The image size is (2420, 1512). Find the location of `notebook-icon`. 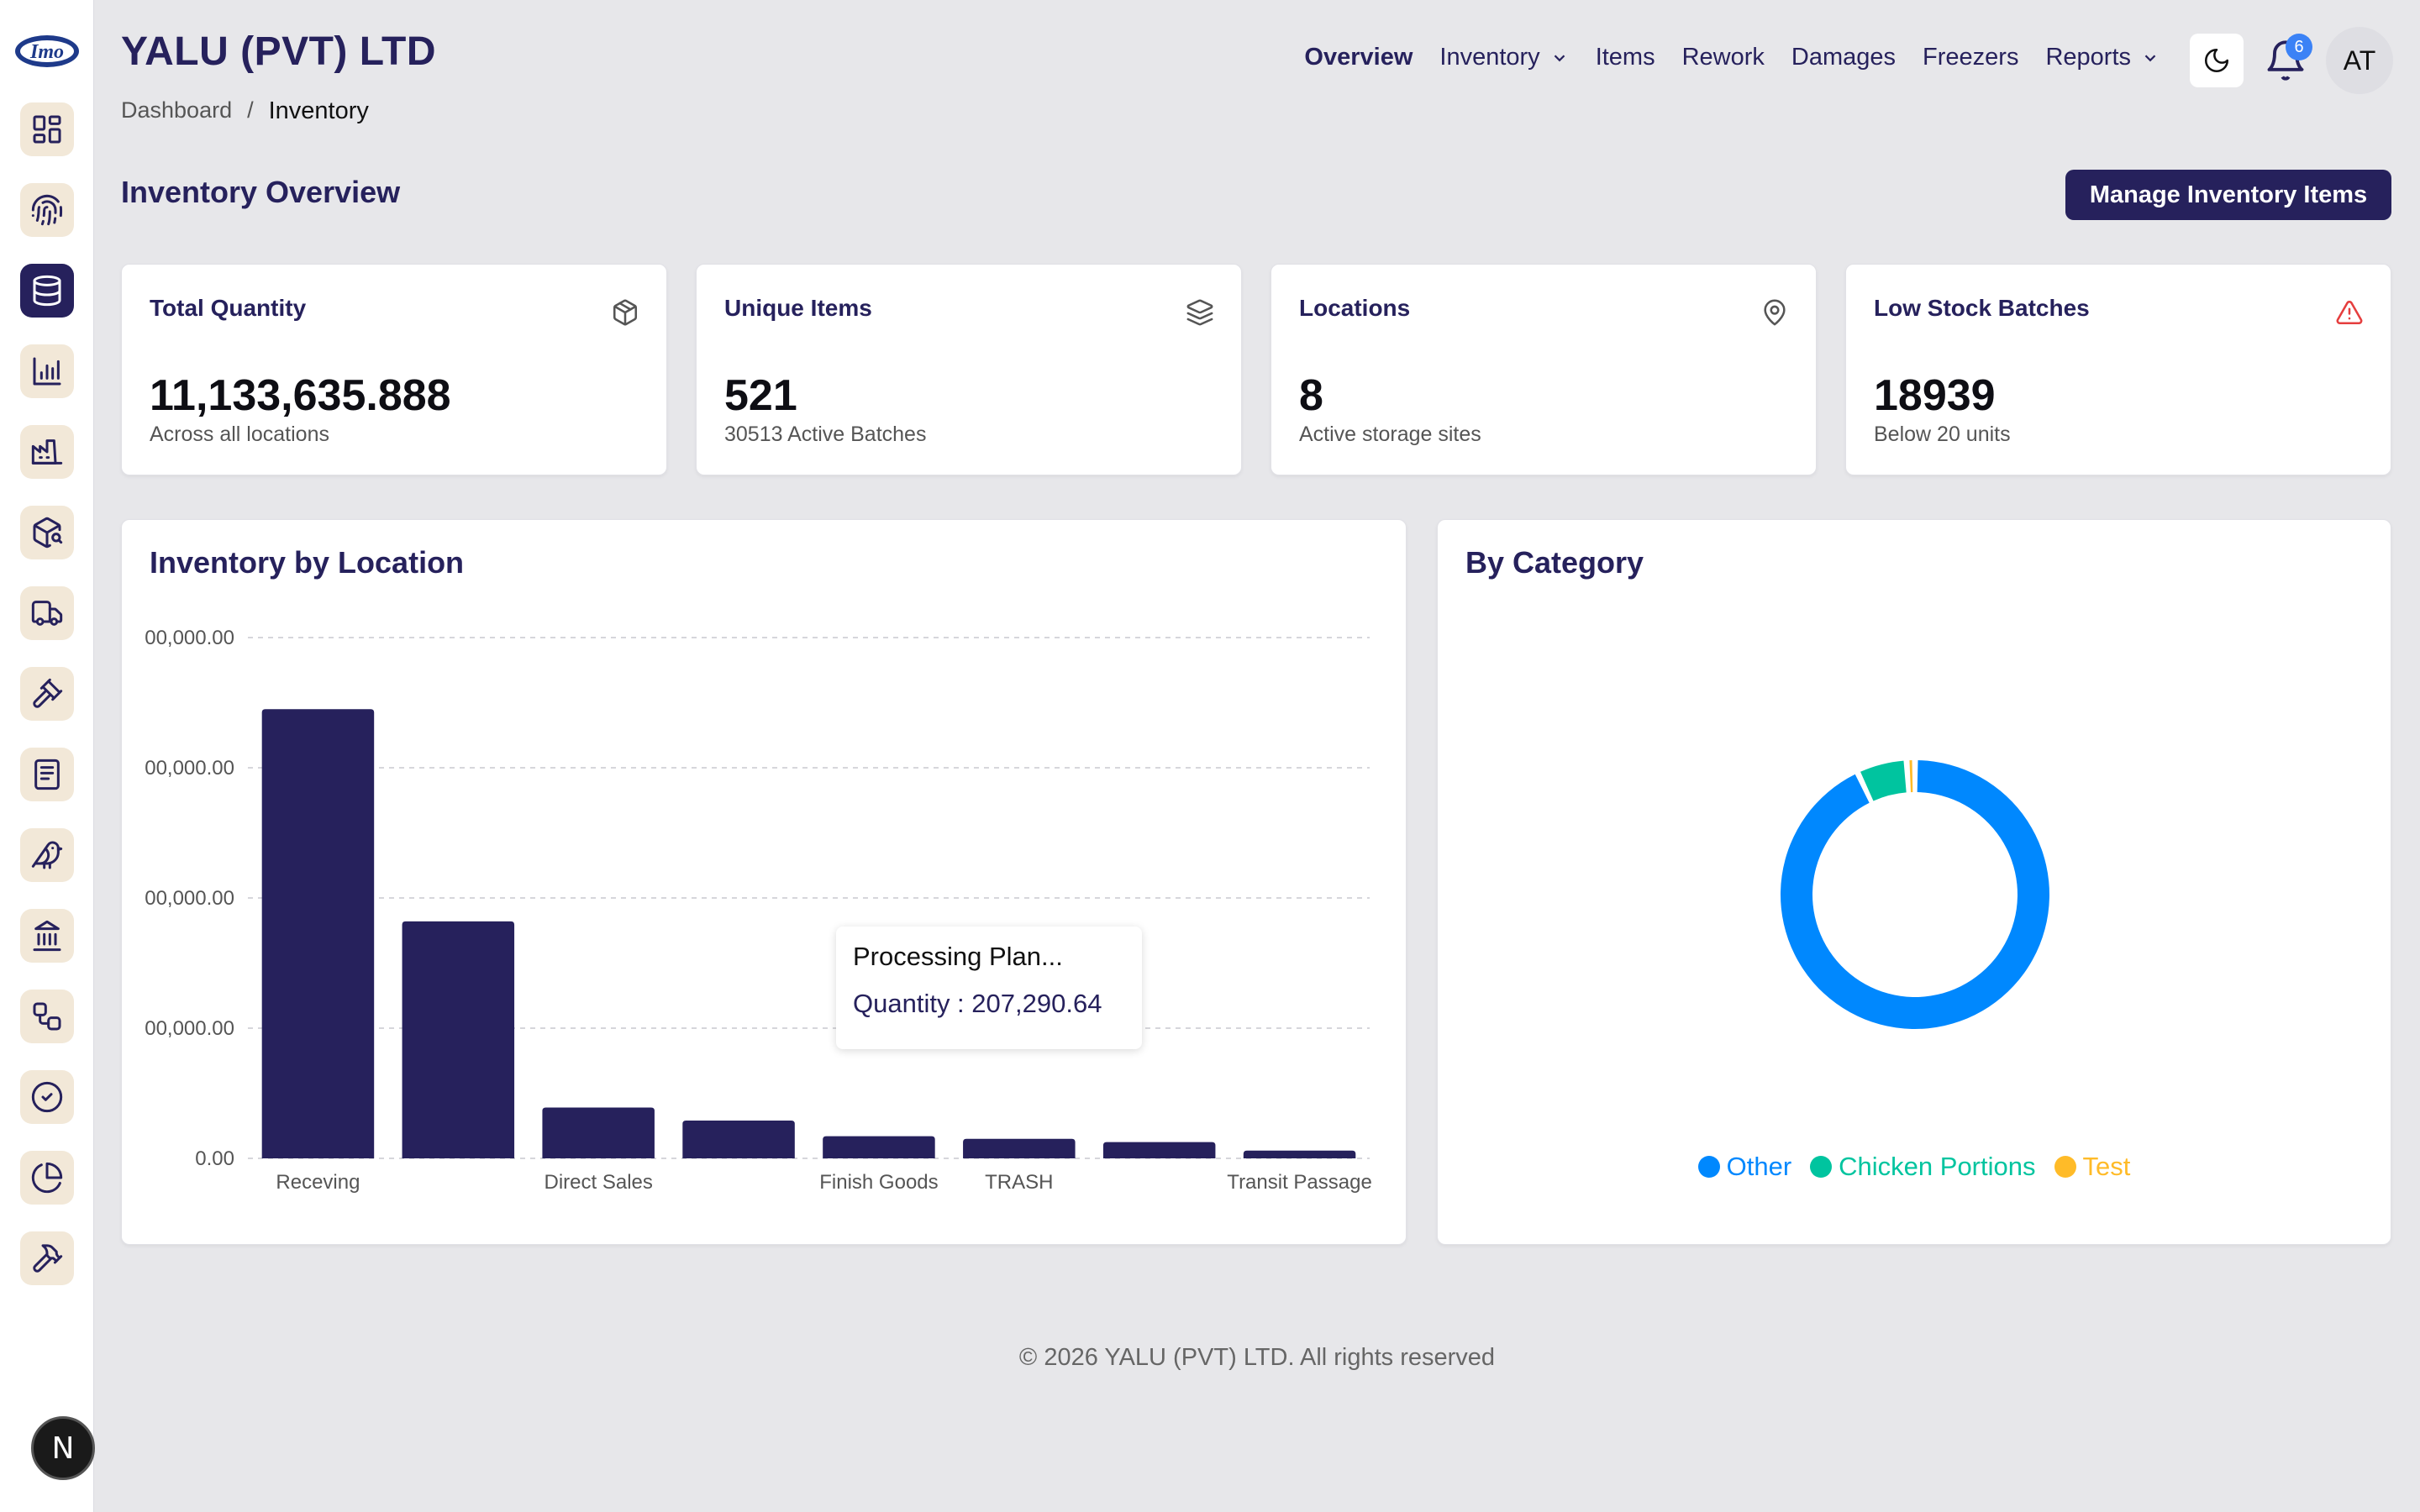

notebook-icon is located at coordinates (47, 774).